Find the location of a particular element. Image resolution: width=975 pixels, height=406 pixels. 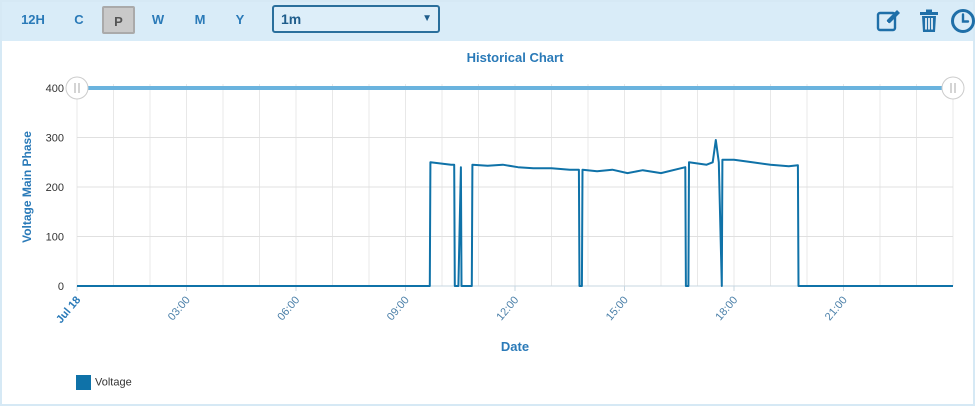

legend-item-voltage: Voltage is located at coordinates (104, 383).